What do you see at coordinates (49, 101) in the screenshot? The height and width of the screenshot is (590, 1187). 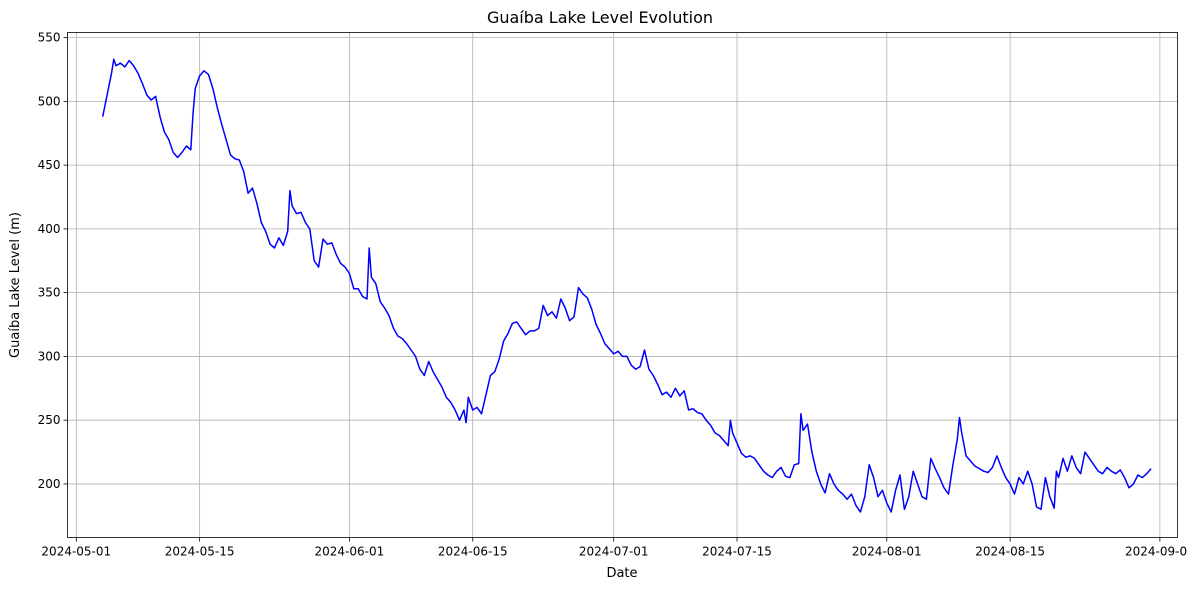 I see `y-tick-label: 500` at bounding box center [49, 101].